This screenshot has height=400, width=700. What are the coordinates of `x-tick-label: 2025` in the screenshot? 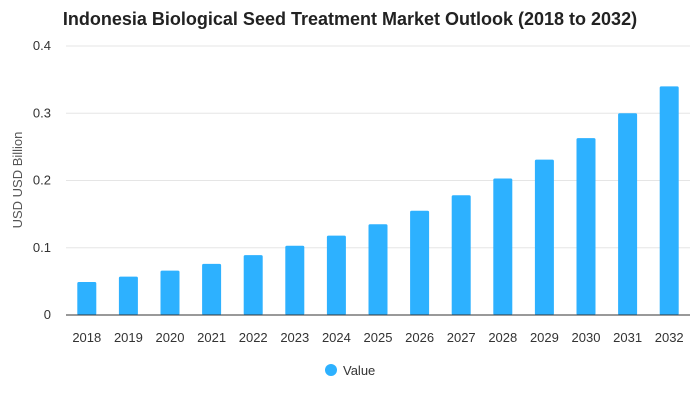 It's located at (378, 337).